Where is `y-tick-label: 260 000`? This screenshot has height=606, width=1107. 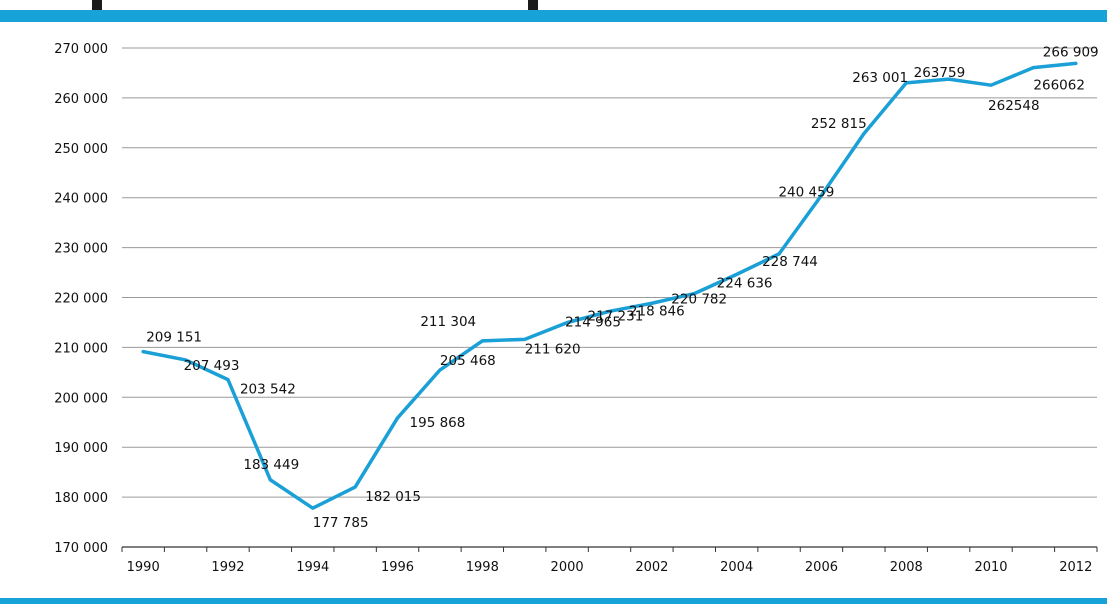
y-tick-label: 260 000 is located at coordinates (81, 99).